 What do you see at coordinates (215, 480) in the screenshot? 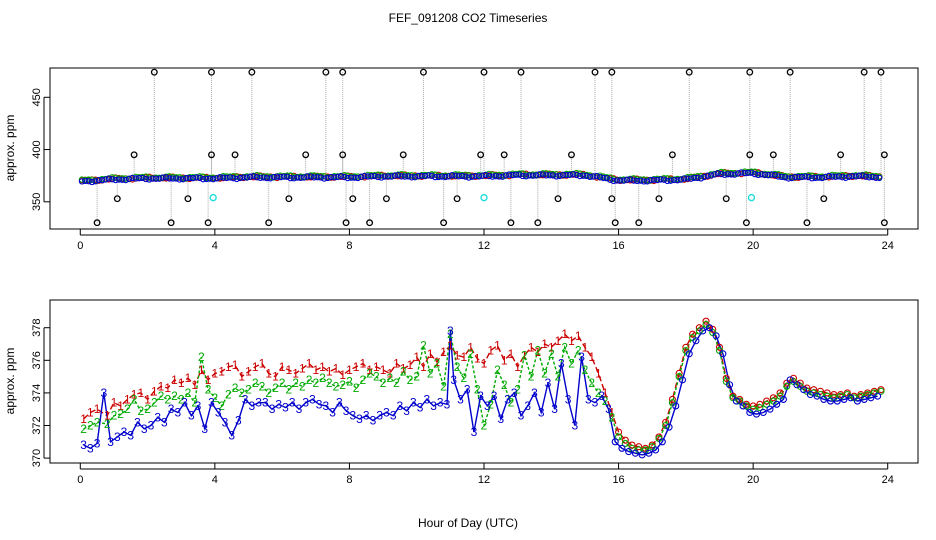
I see `bottom-x-tick-label: 4` at bounding box center [215, 480].